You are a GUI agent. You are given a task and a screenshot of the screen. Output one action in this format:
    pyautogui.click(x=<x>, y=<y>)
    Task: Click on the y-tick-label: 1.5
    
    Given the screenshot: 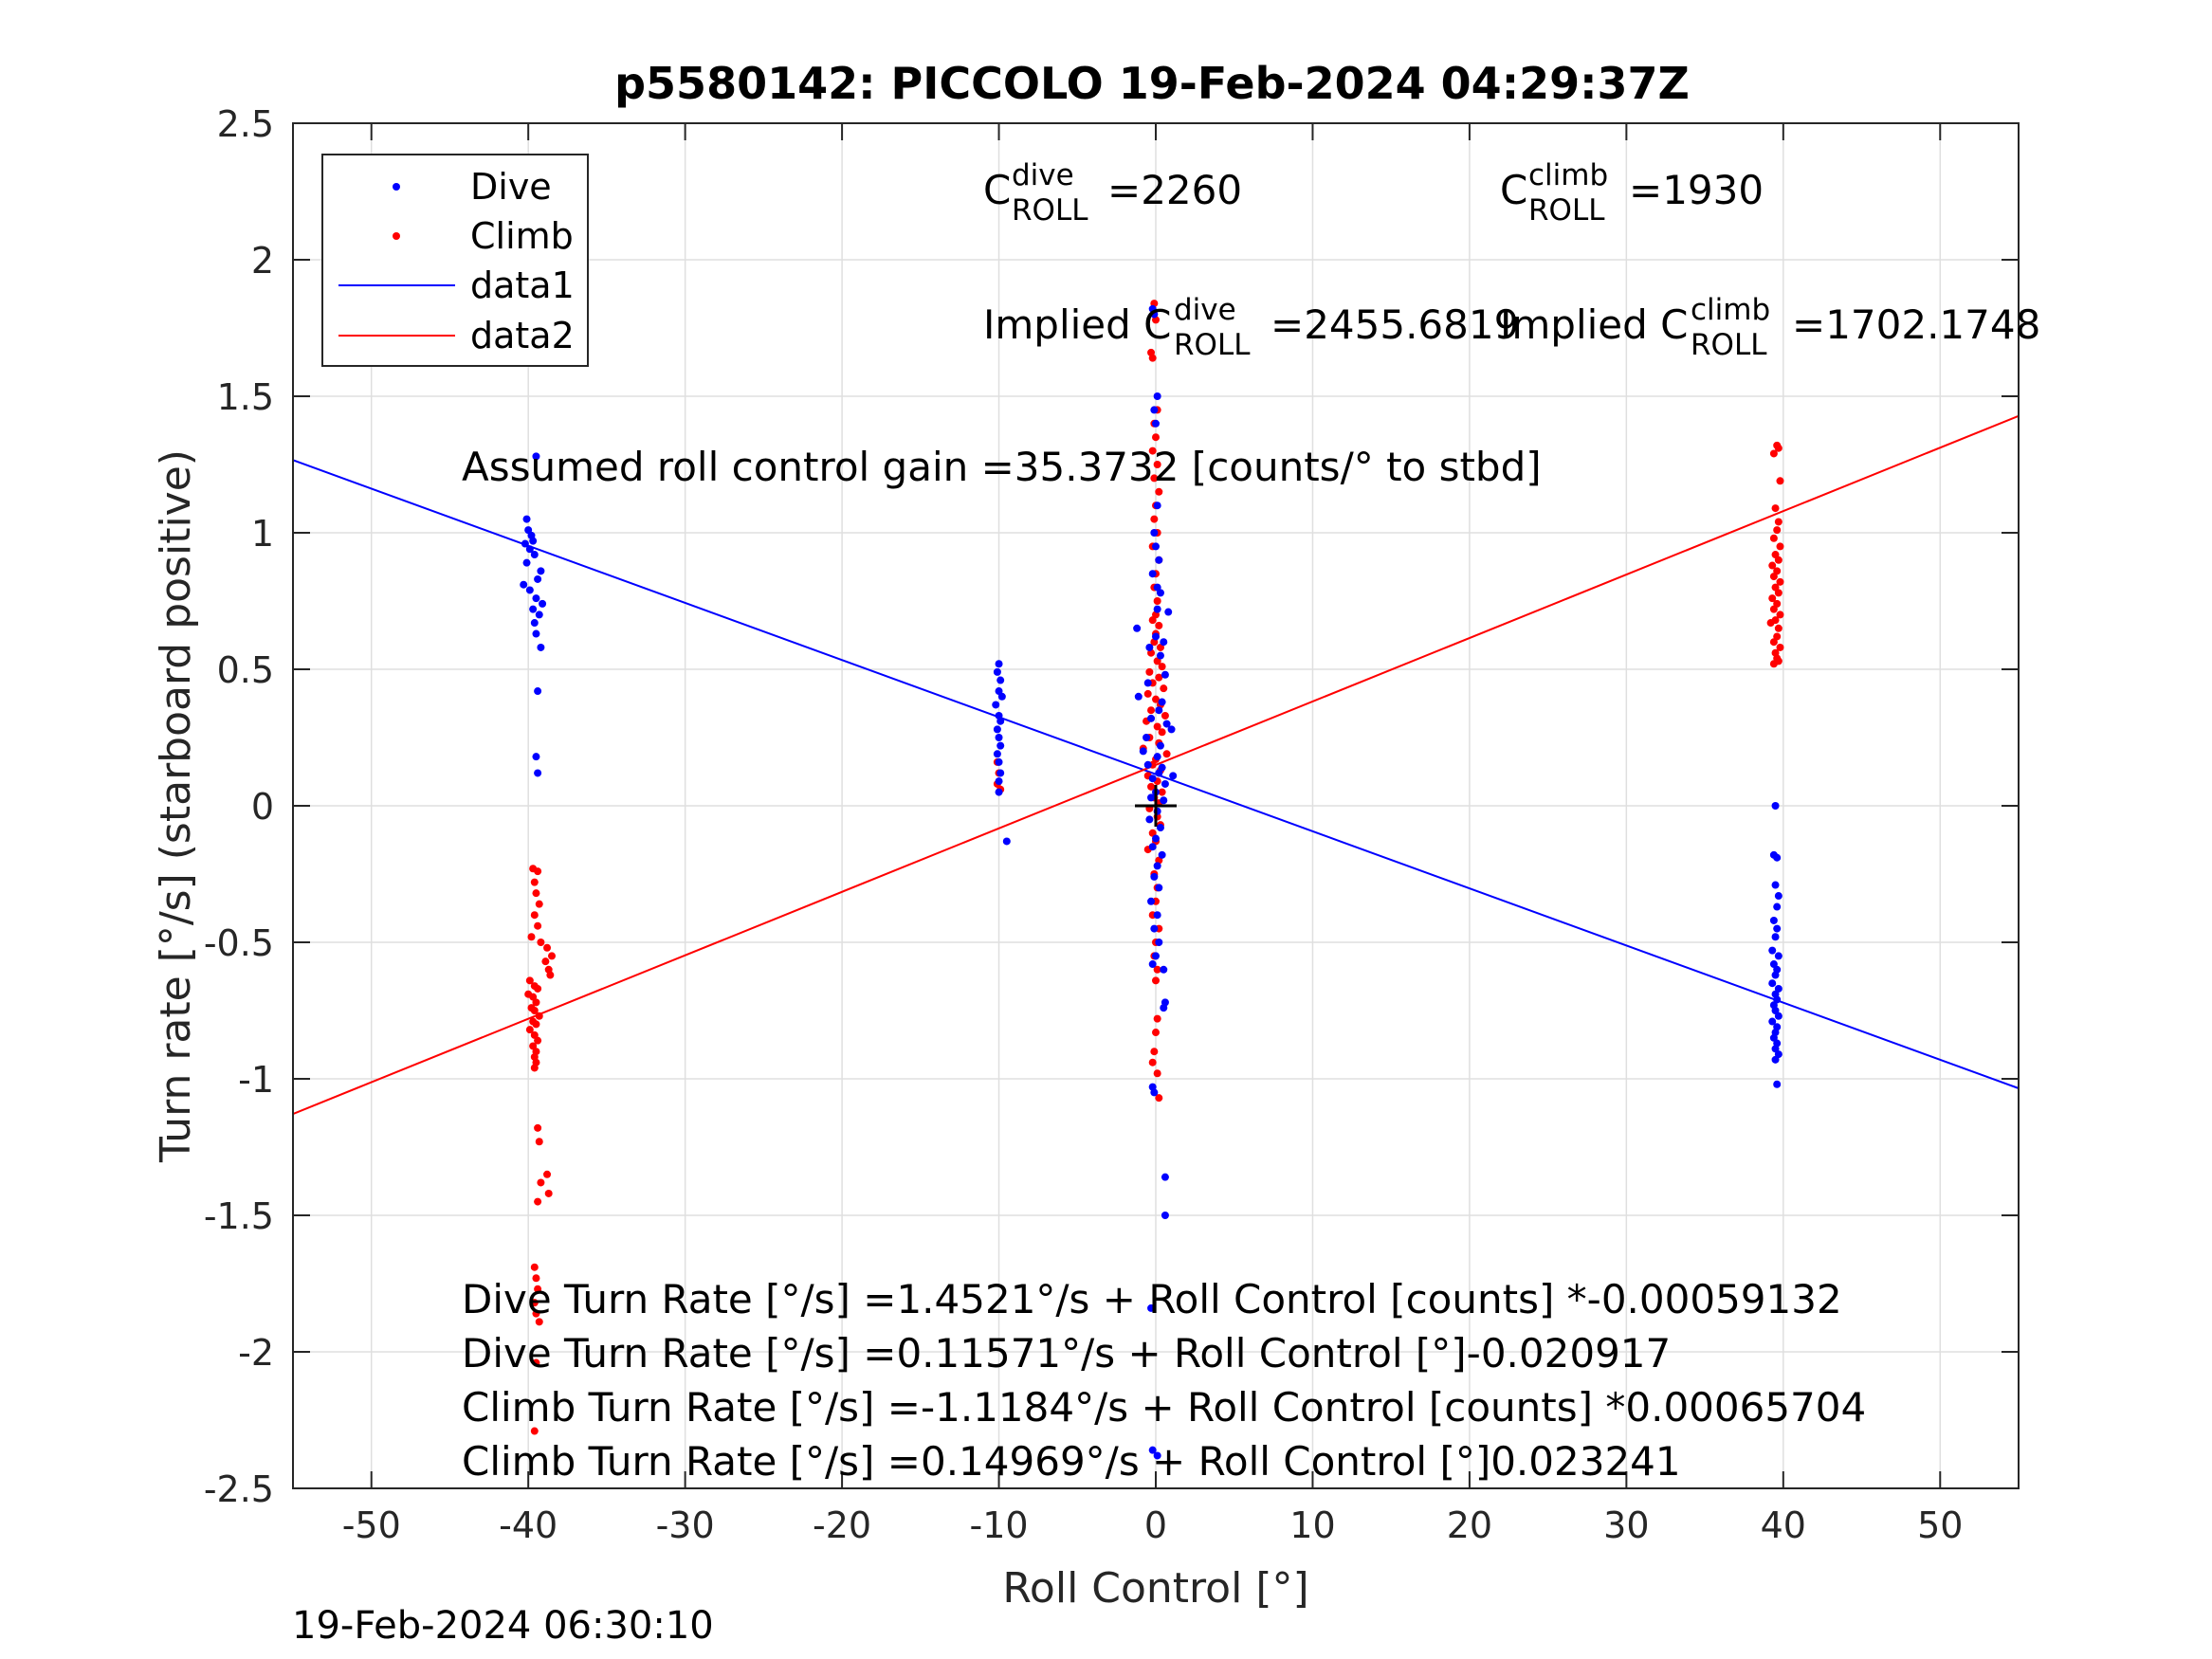 What is the action you would take?
    pyautogui.click(x=245, y=397)
    